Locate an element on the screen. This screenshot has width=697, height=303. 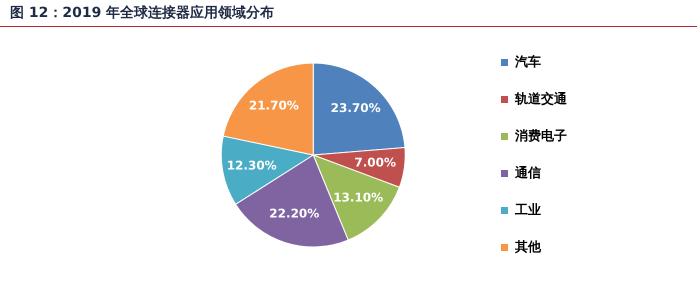
data-label: 12.30% is located at coordinates (251, 165).